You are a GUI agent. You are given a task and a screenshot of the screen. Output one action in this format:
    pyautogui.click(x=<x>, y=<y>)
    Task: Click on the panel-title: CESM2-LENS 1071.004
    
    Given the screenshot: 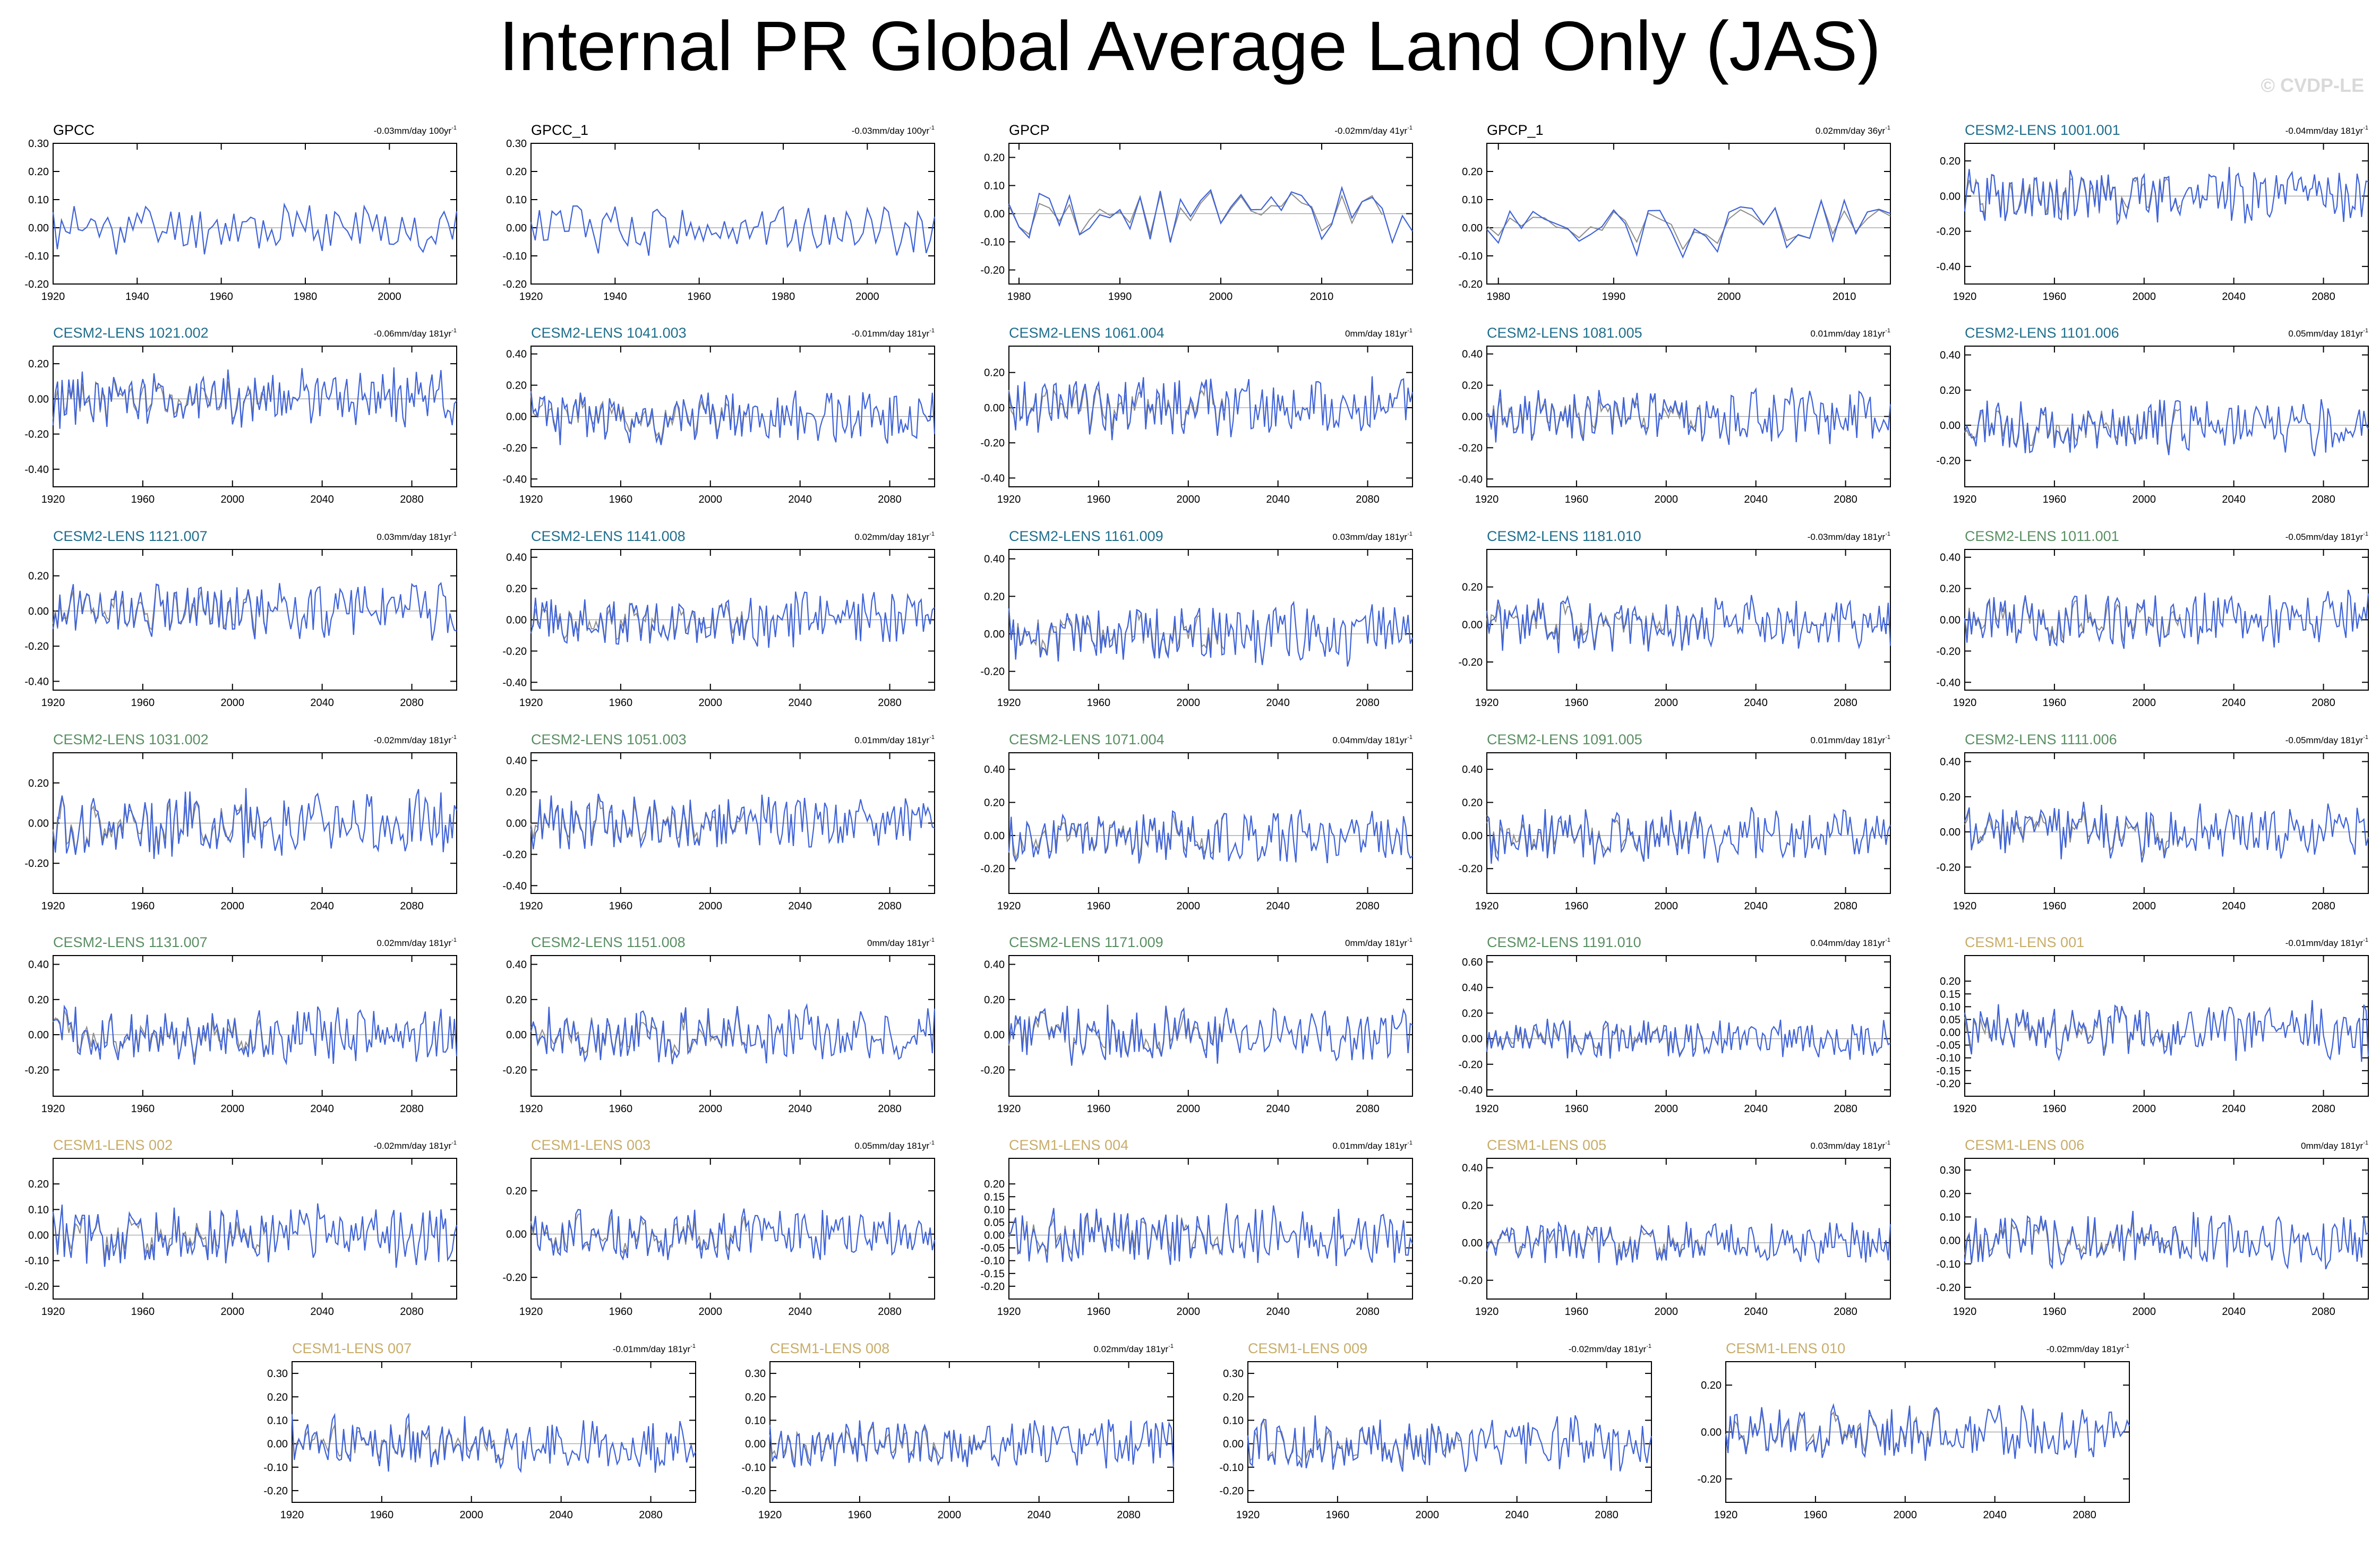 What is the action you would take?
    pyautogui.click(x=1087, y=740)
    